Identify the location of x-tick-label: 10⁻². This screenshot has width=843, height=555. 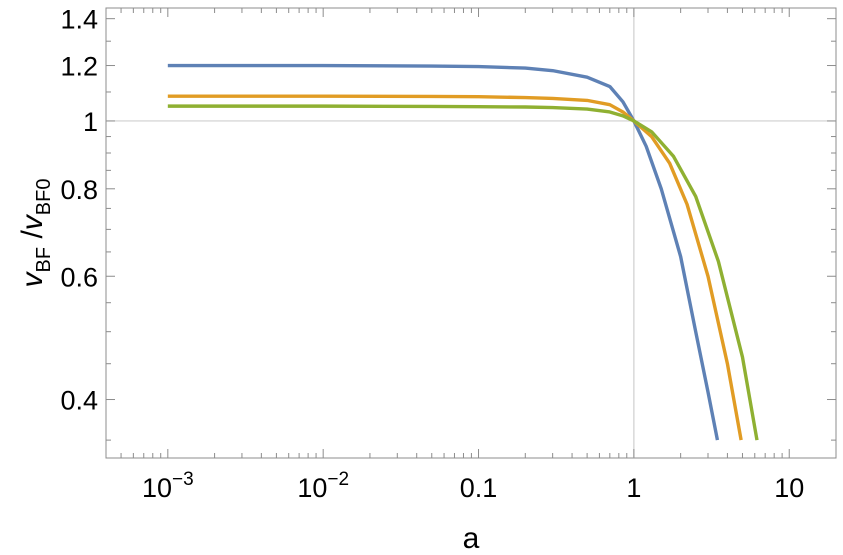
(323, 486).